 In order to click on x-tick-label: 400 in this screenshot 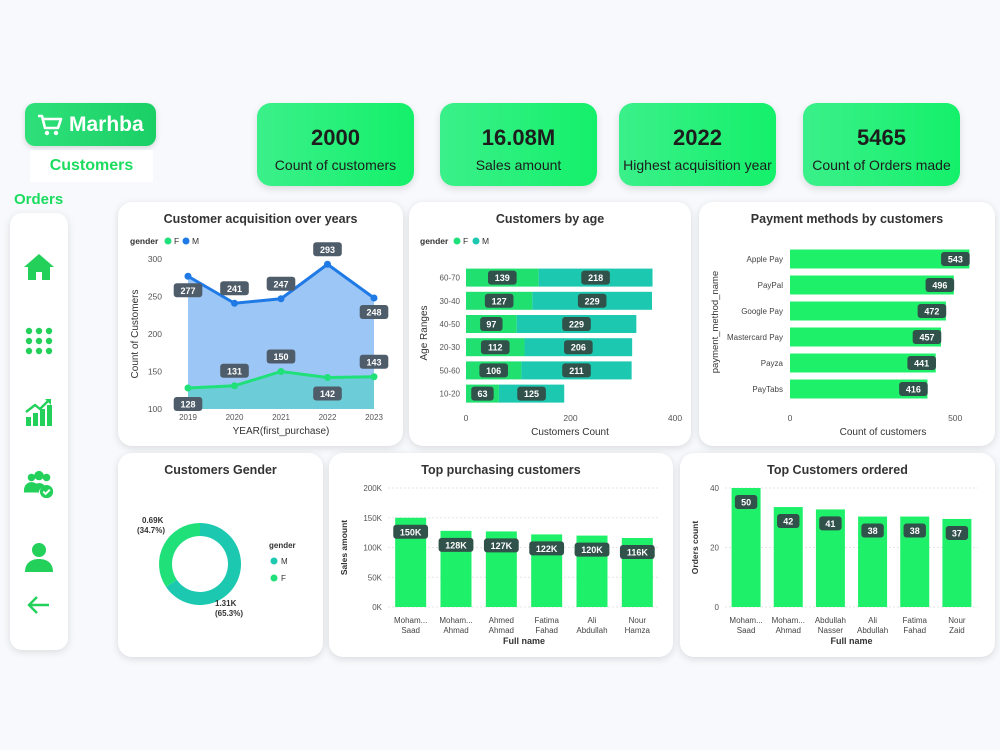, I will do `click(675, 418)`.